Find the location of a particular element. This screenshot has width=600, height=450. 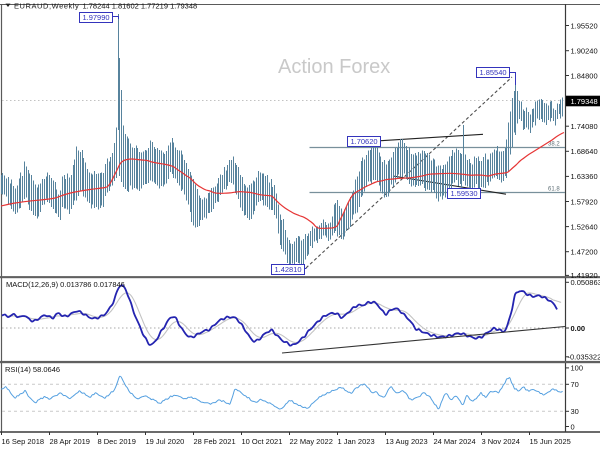

svg-text: 30 is located at coordinates (575, 411).